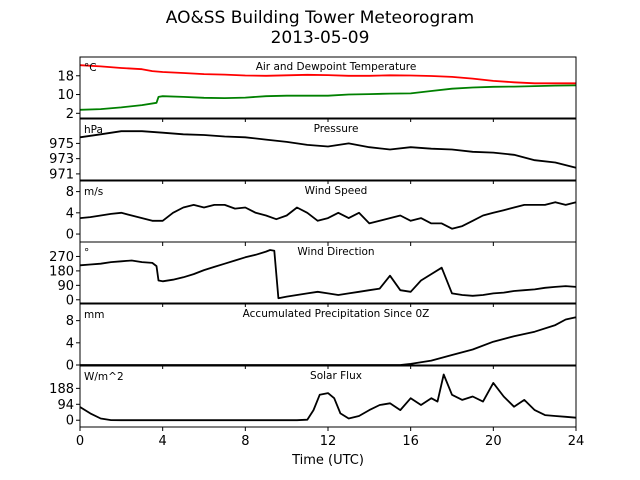  I want to click on panel-name-2: Wind Speed, so click(336, 191).